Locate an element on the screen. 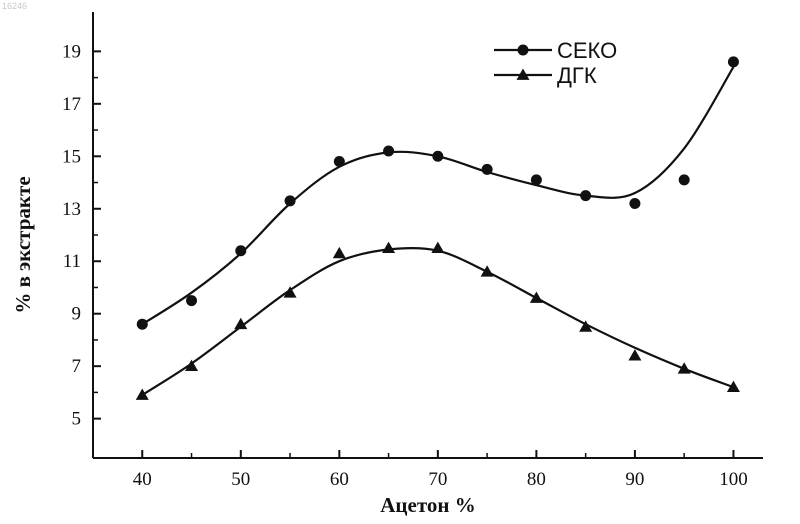  legend-marker-seko is located at coordinates (523, 50).